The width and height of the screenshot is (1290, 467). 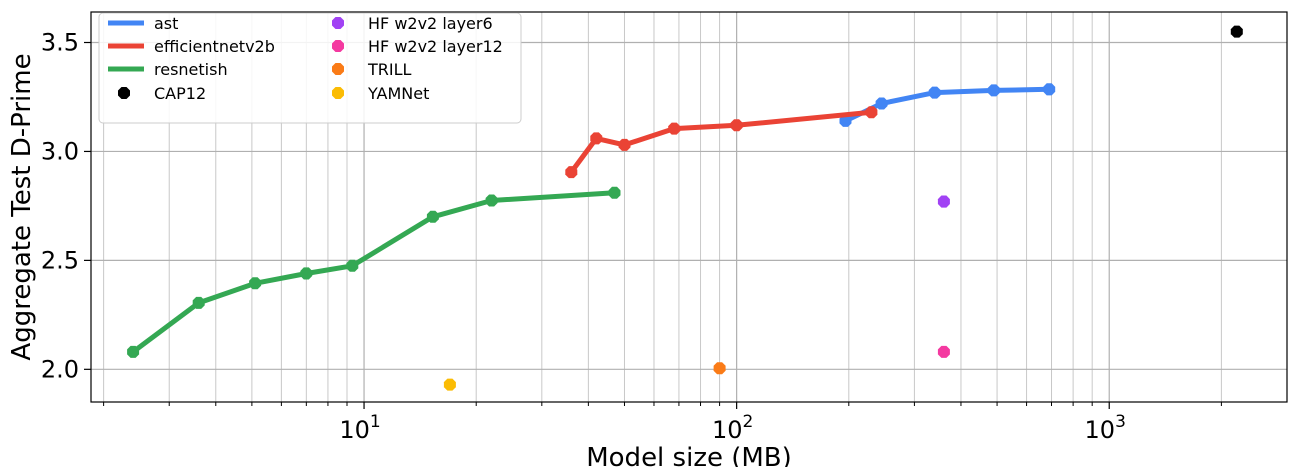 What do you see at coordinates (22, 206) in the screenshot?
I see `y-axis-title: Aggregate Test D-Prime` at bounding box center [22, 206].